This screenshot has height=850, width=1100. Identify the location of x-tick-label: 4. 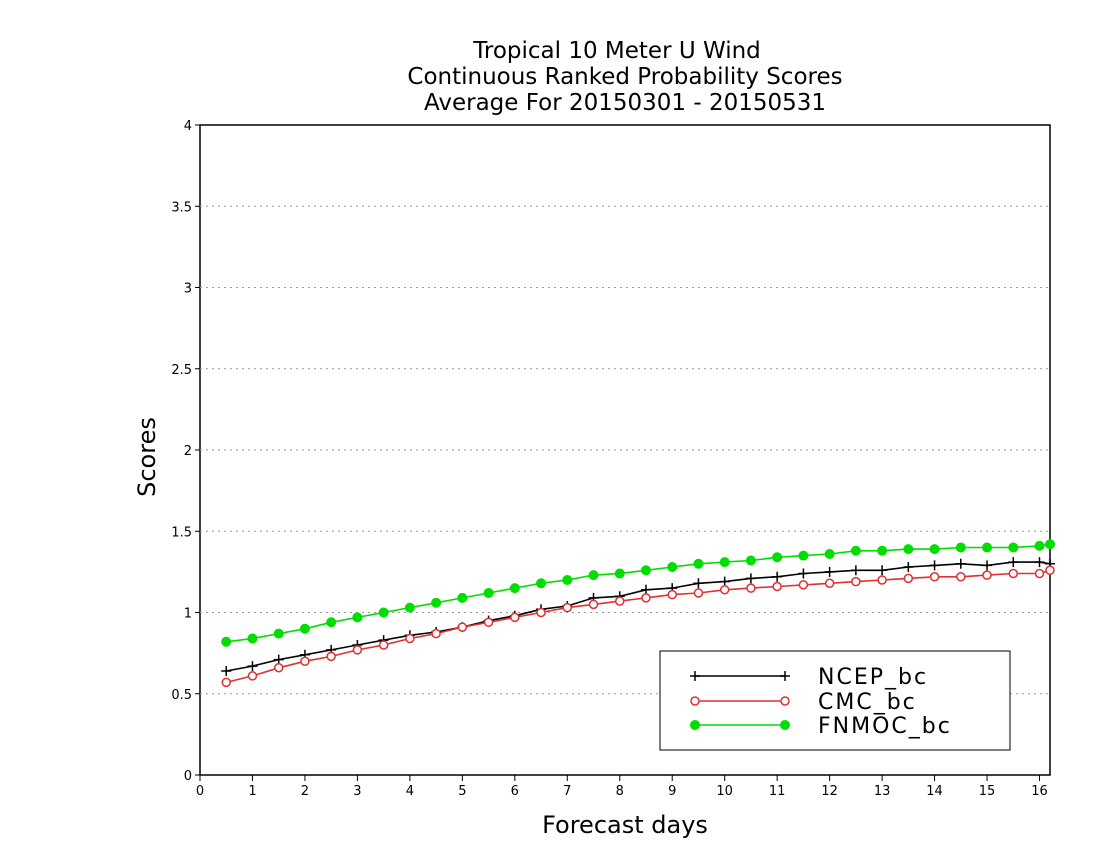
(410, 791).